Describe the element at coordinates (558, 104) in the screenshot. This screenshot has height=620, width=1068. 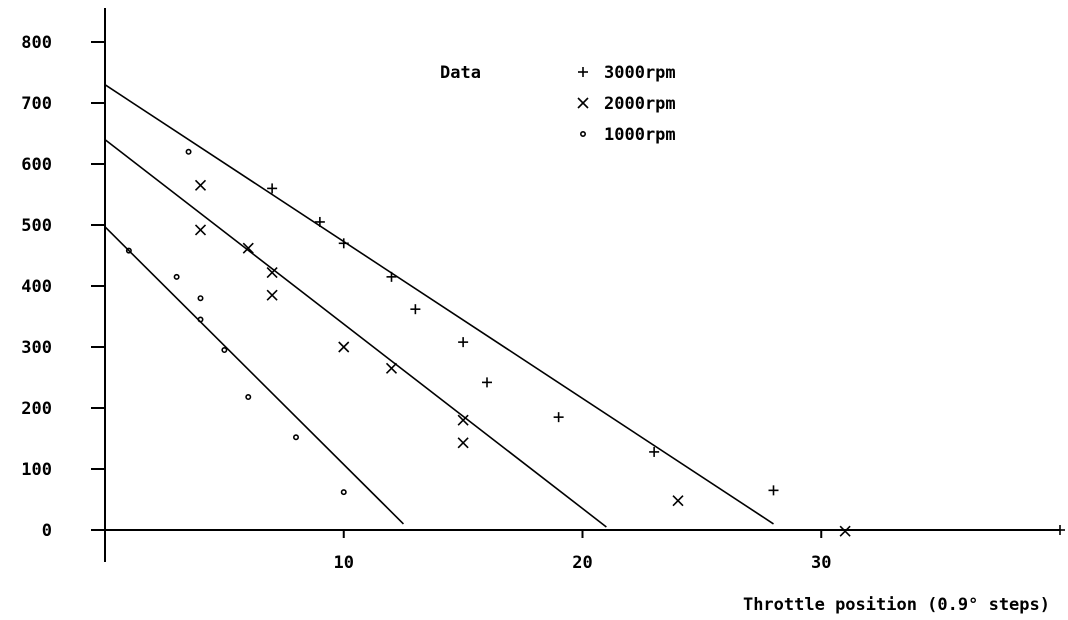
I see `legend: Data 3000rpm 2000rpm 1000rpm` at that location.